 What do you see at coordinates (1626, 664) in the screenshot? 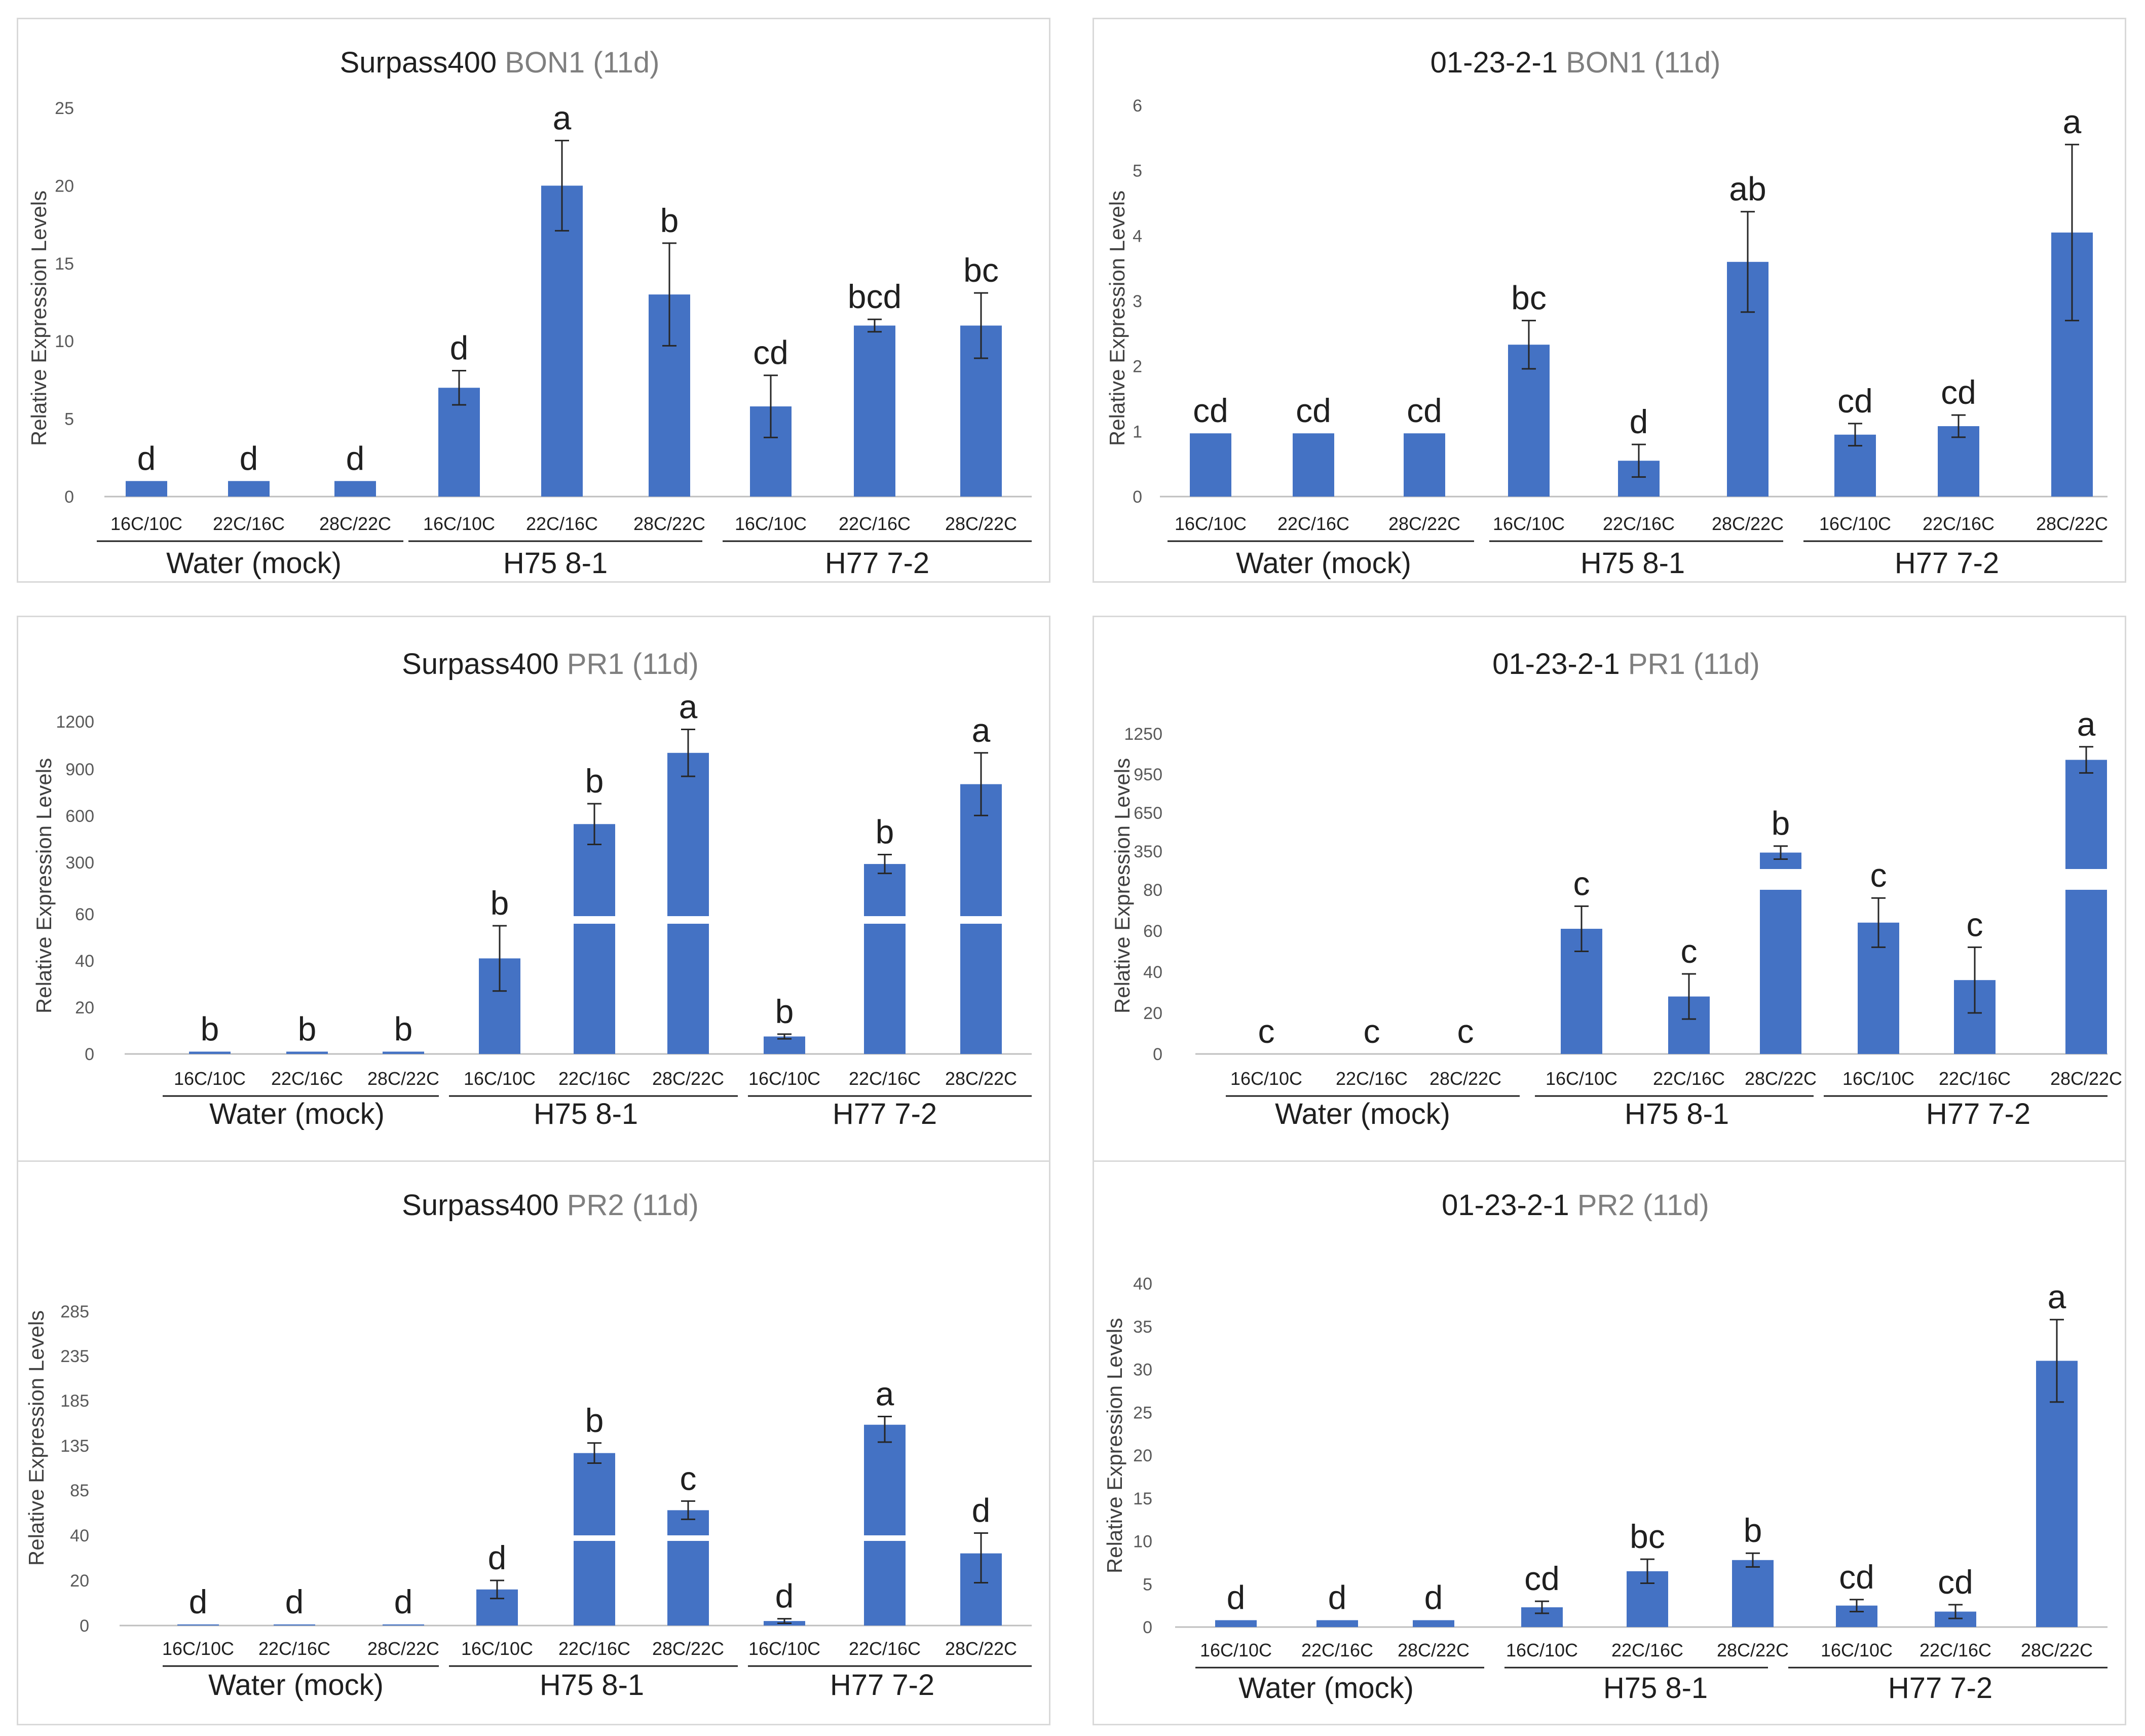
I see `chart-title: 01-23-2-1 PR1 (11d)` at bounding box center [1626, 664].